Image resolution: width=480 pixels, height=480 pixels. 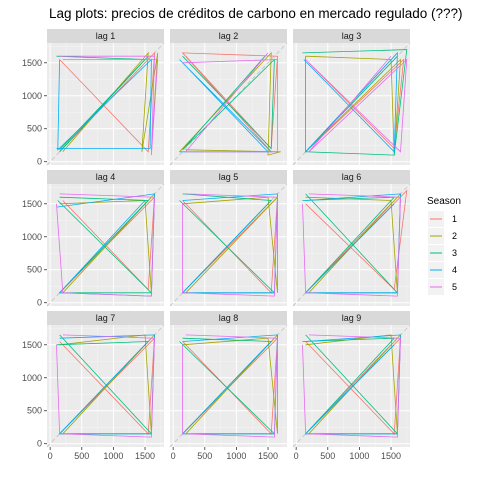 I want to click on panel-lag-3: lag 3, so click(x=351, y=97).